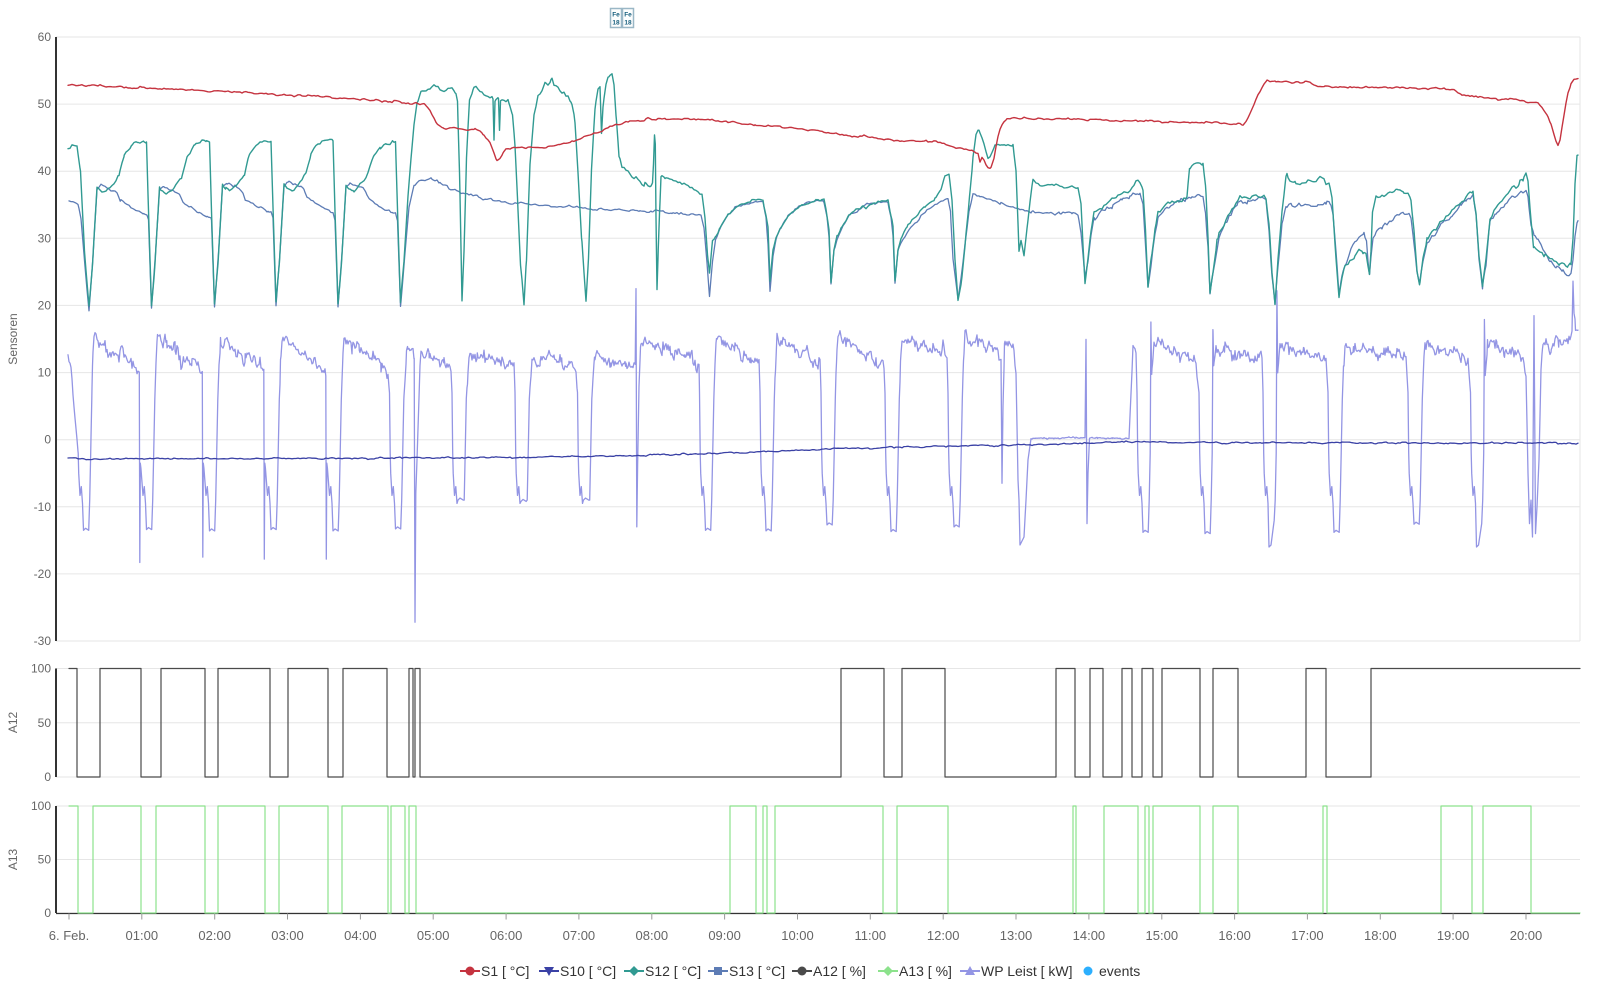 The image size is (1600, 1000). What do you see at coordinates (43, 507) in the screenshot?
I see `svg-text: -10` at bounding box center [43, 507].